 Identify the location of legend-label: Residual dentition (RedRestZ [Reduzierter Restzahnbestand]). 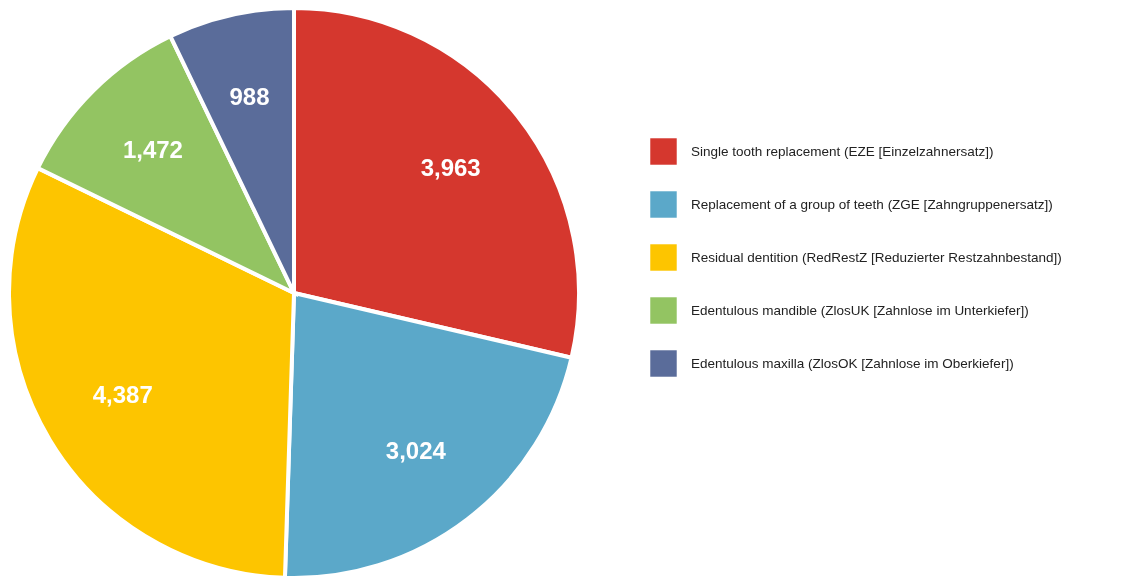
(876, 257).